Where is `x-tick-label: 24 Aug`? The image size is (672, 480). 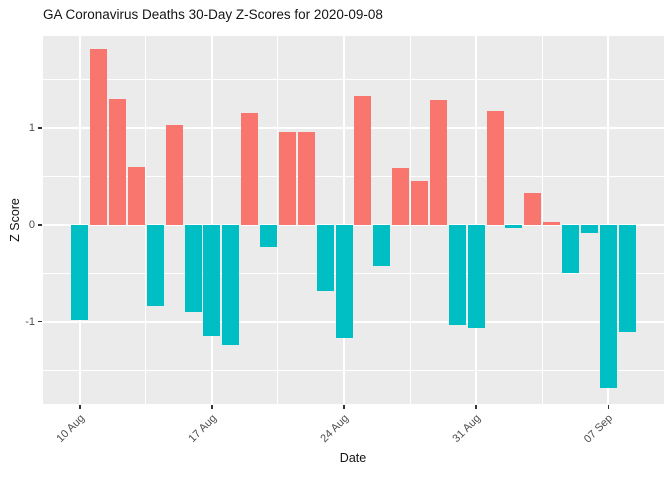 x-tick-label: 24 Aug is located at coordinates (335, 429).